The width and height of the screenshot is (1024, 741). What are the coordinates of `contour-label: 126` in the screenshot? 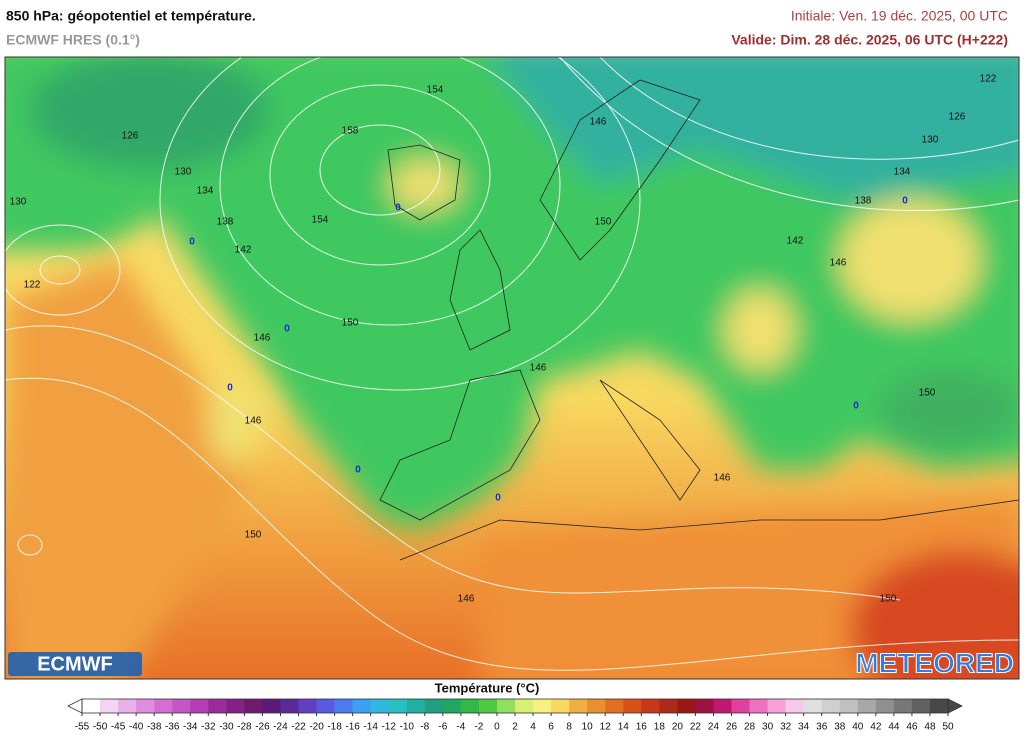 It's located at (130, 136).